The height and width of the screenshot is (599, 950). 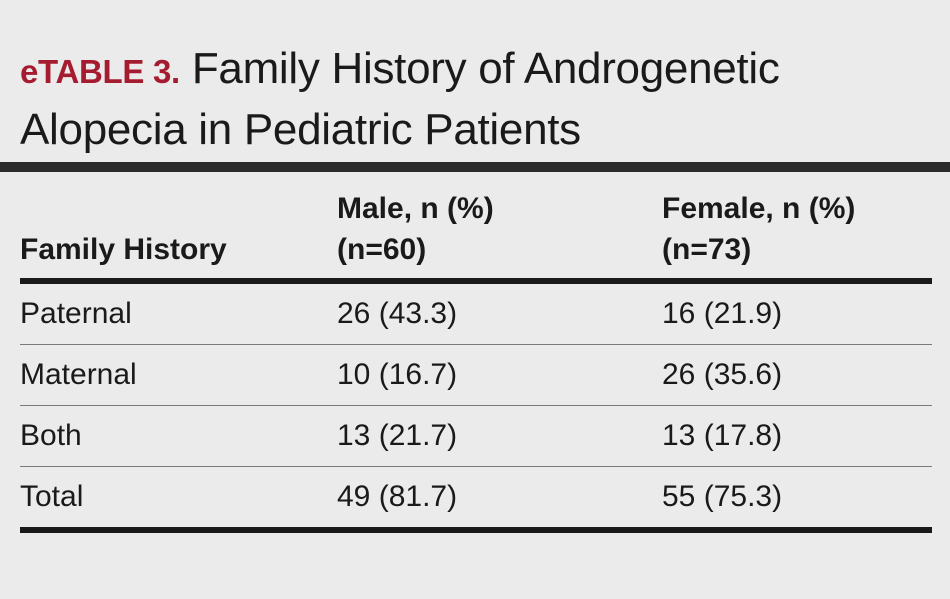 I want to click on male-value: 10 (16.7), so click(x=397, y=374).